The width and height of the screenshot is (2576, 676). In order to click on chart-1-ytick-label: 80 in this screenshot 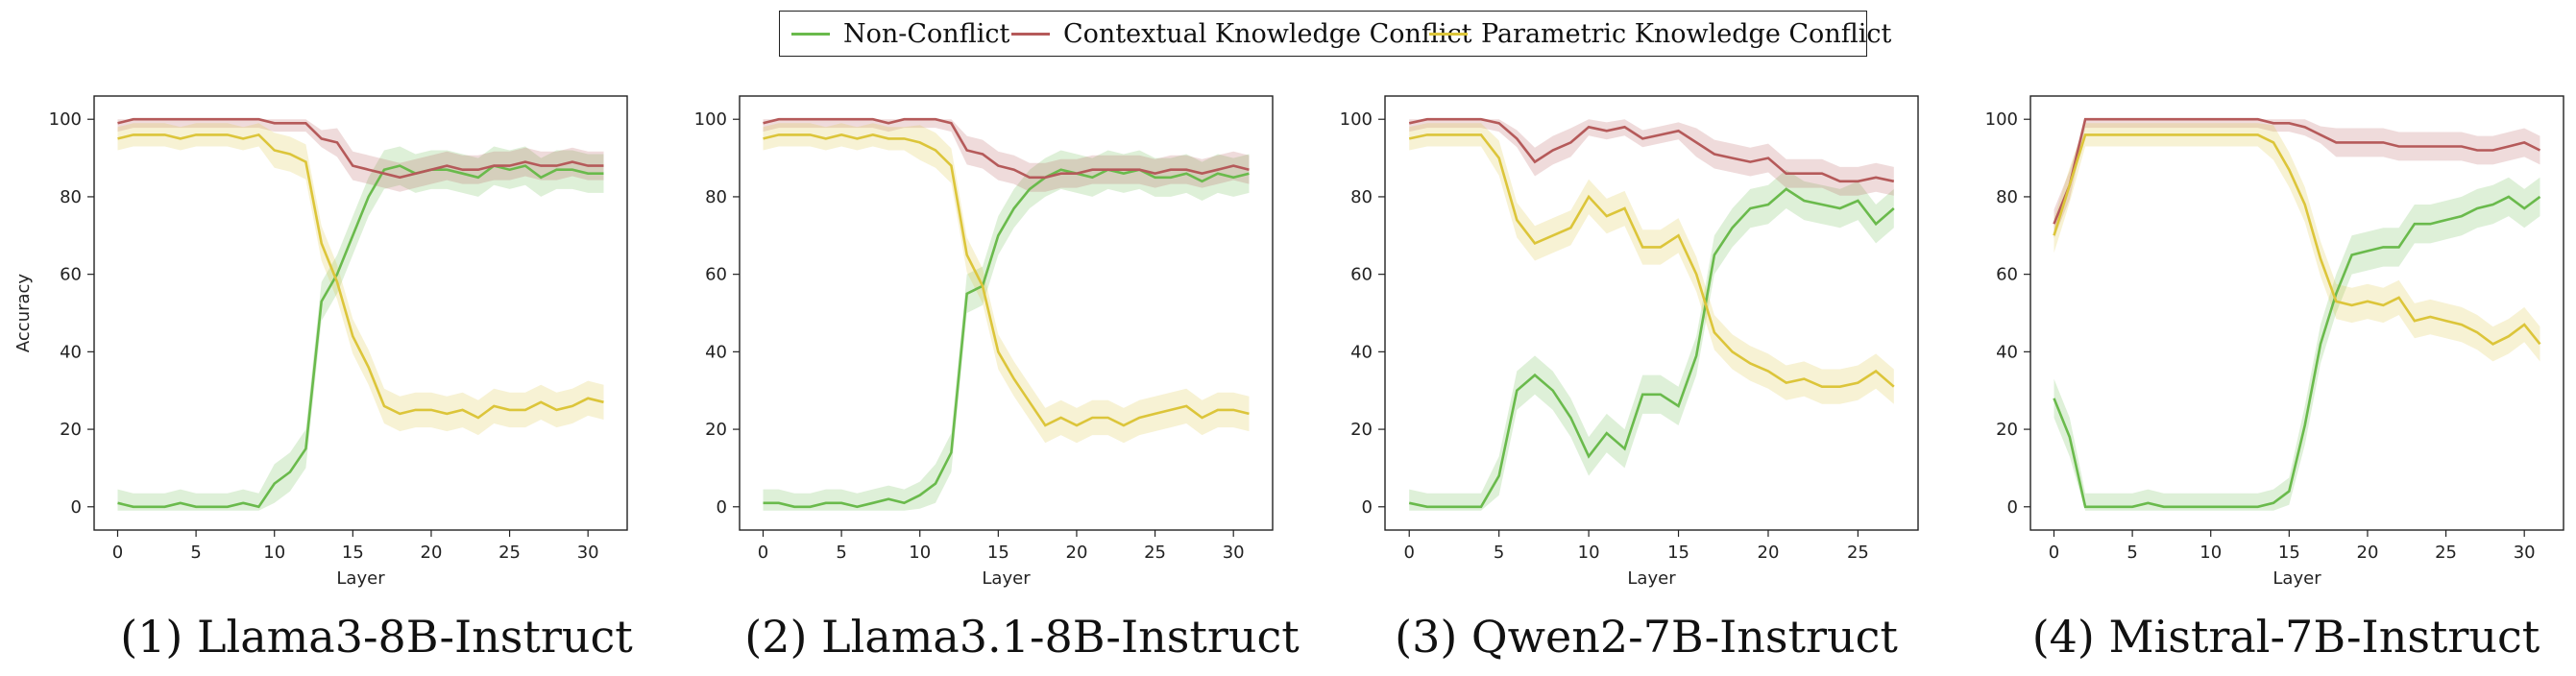, I will do `click(71, 197)`.